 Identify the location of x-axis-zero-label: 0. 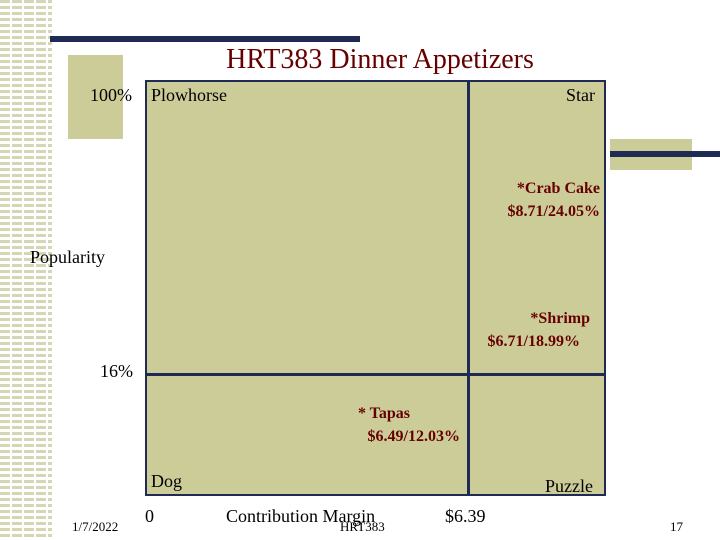
(149, 516).